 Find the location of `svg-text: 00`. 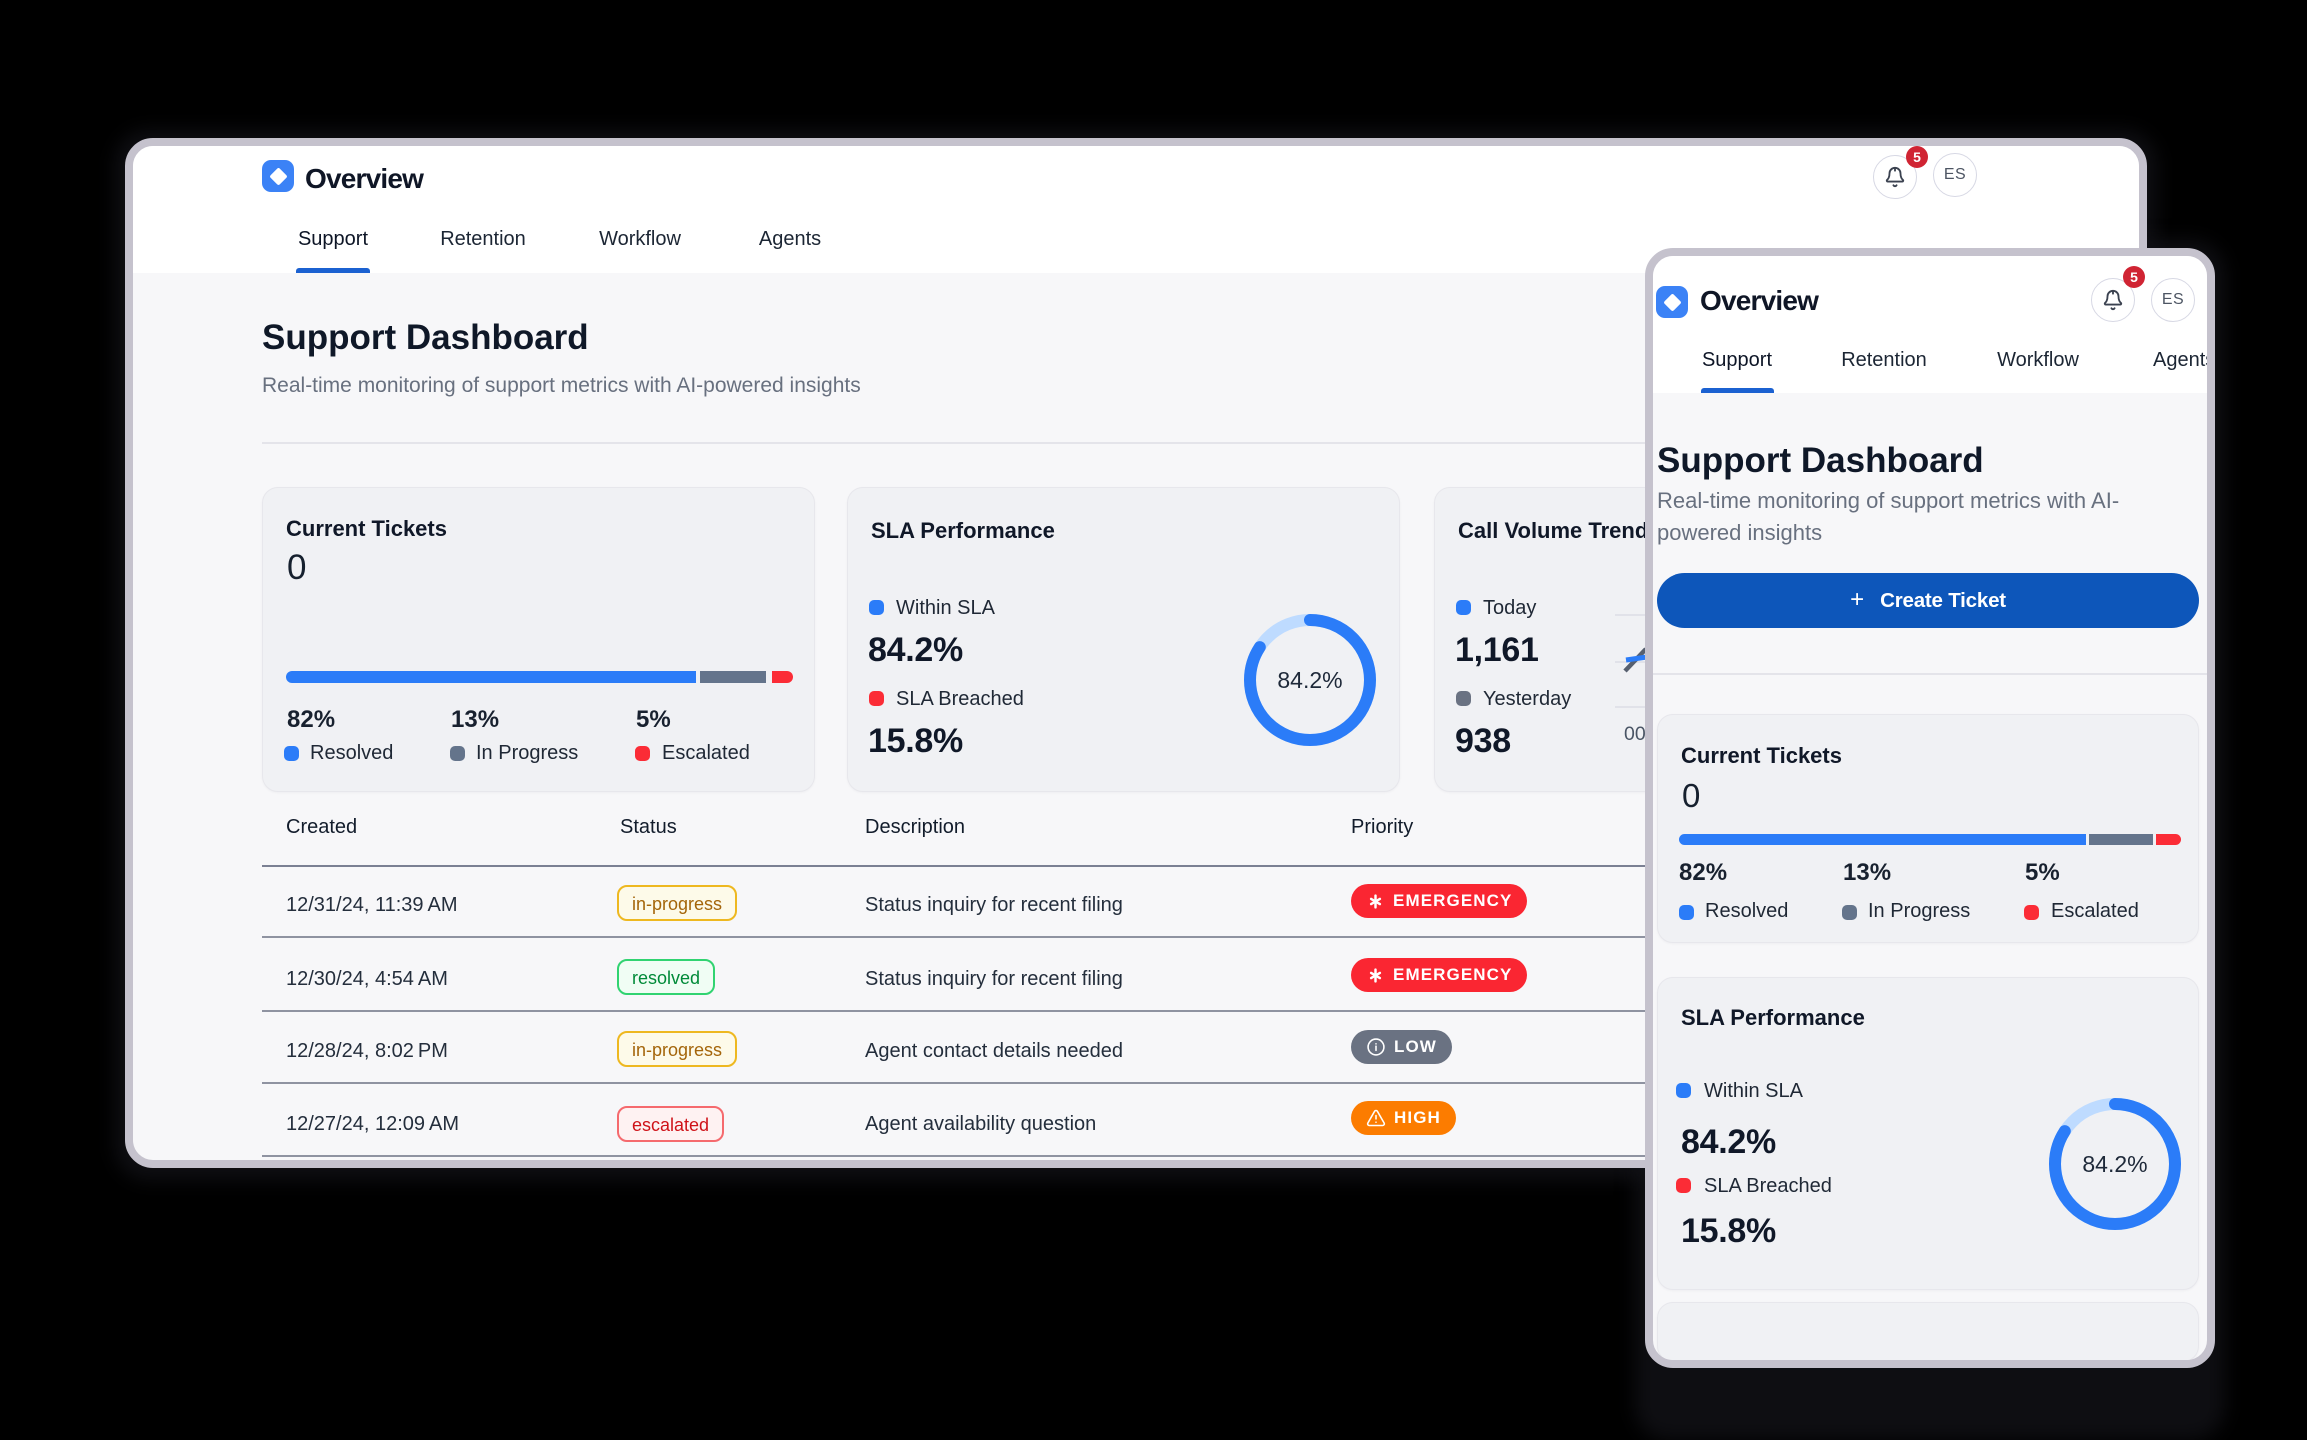

svg-text: 00 is located at coordinates (1635, 734).